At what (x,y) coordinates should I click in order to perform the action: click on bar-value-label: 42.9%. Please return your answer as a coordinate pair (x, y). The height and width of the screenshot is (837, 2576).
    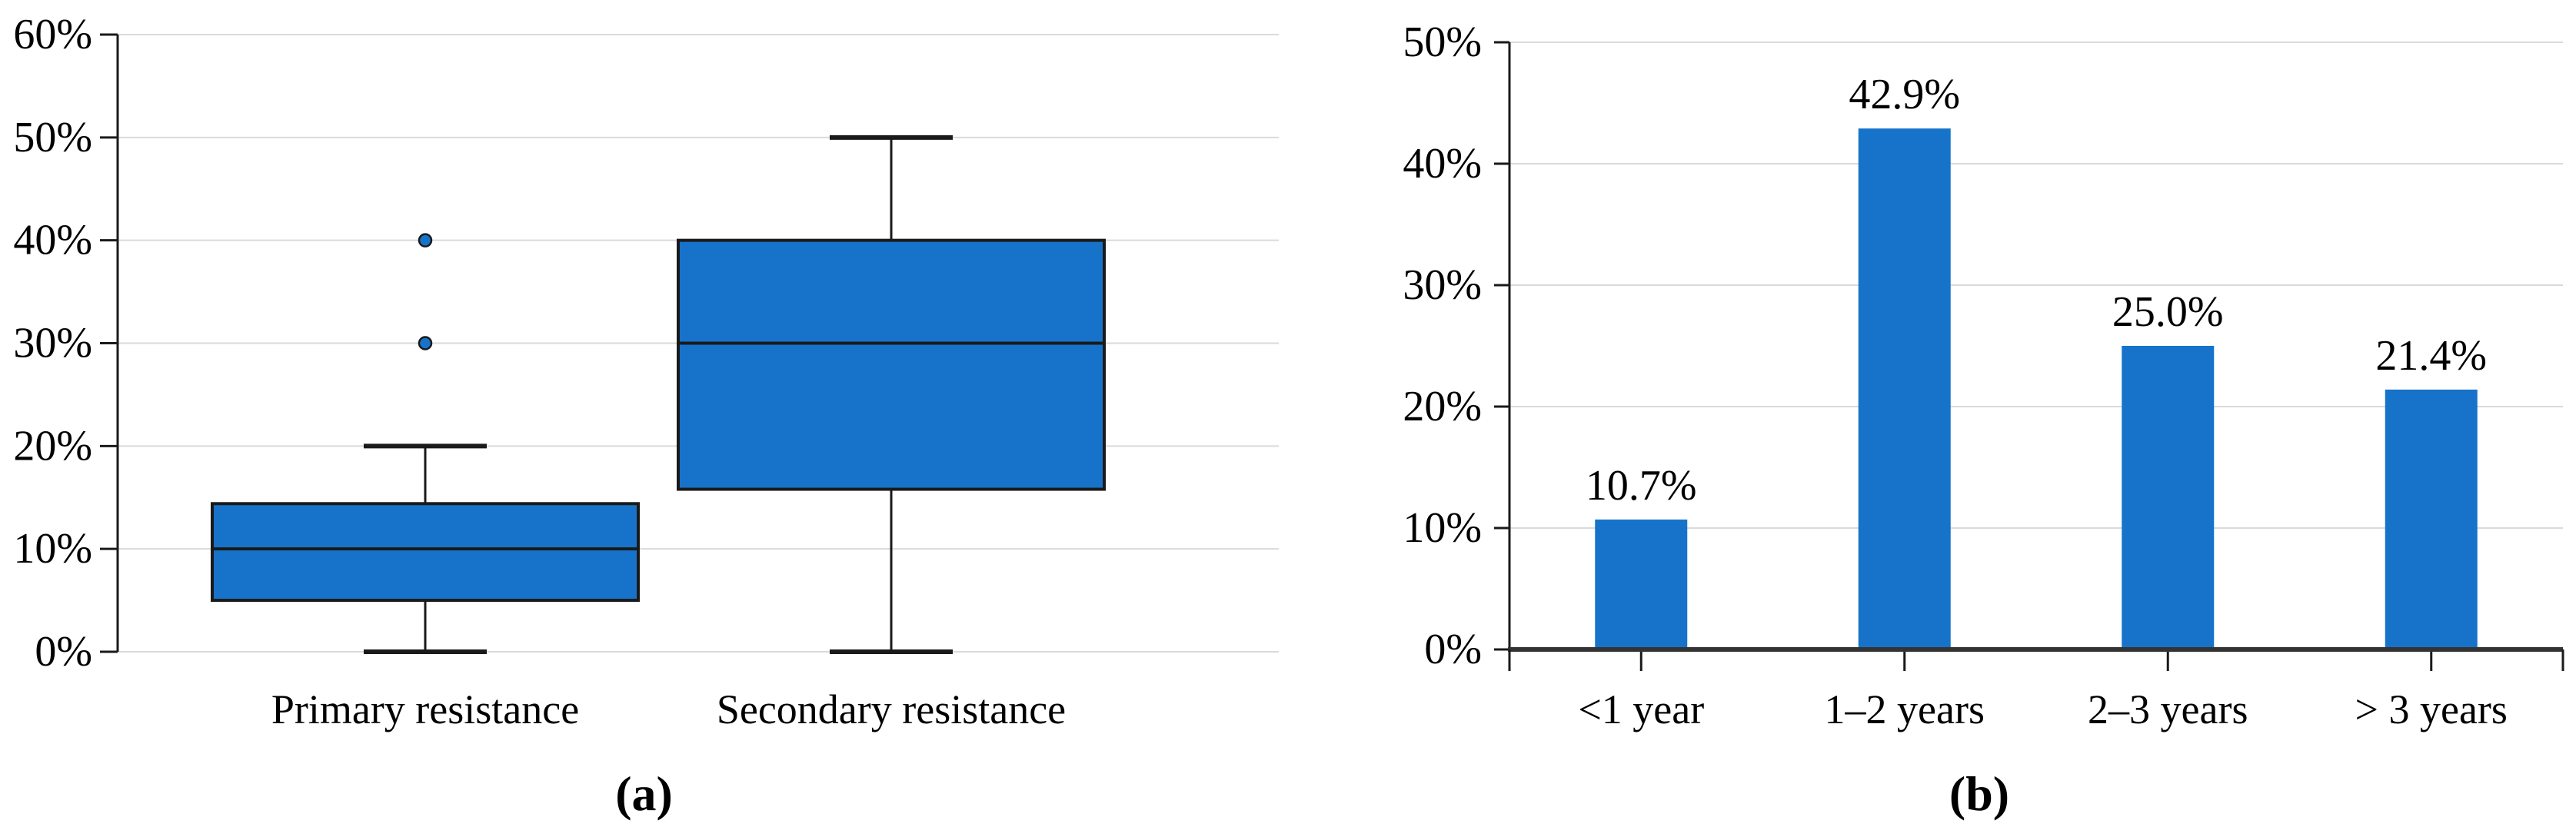
    Looking at the image, I should click on (1904, 94).